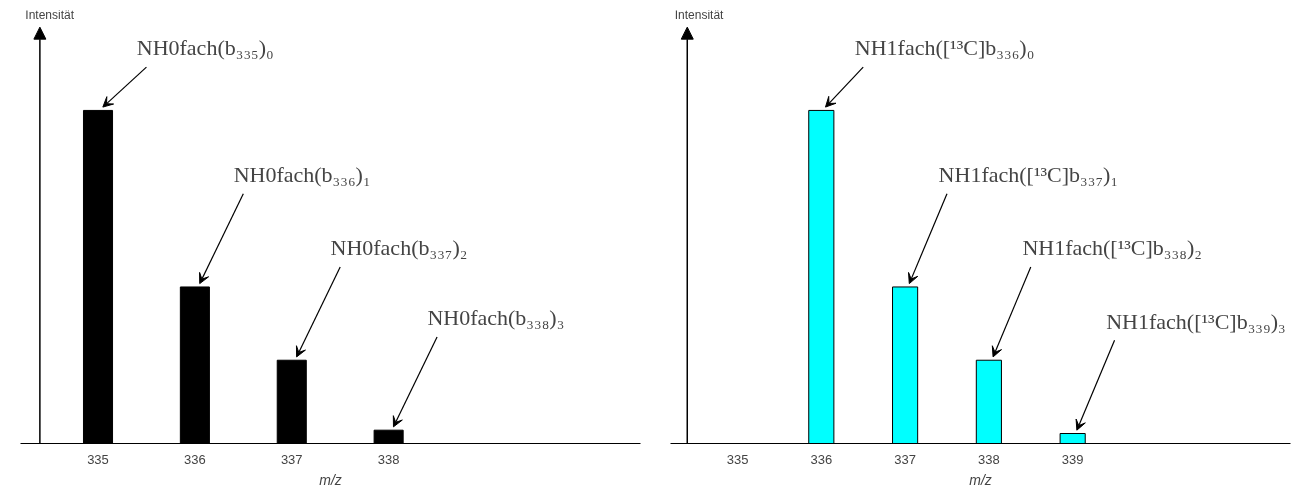 Image resolution: width=1304 pixels, height=495 pixels. Describe the element at coordinates (1112, 248) in the screenshot. I see `annotation: NH1fach([¹³C]b₃₃₈)₂` at that location.